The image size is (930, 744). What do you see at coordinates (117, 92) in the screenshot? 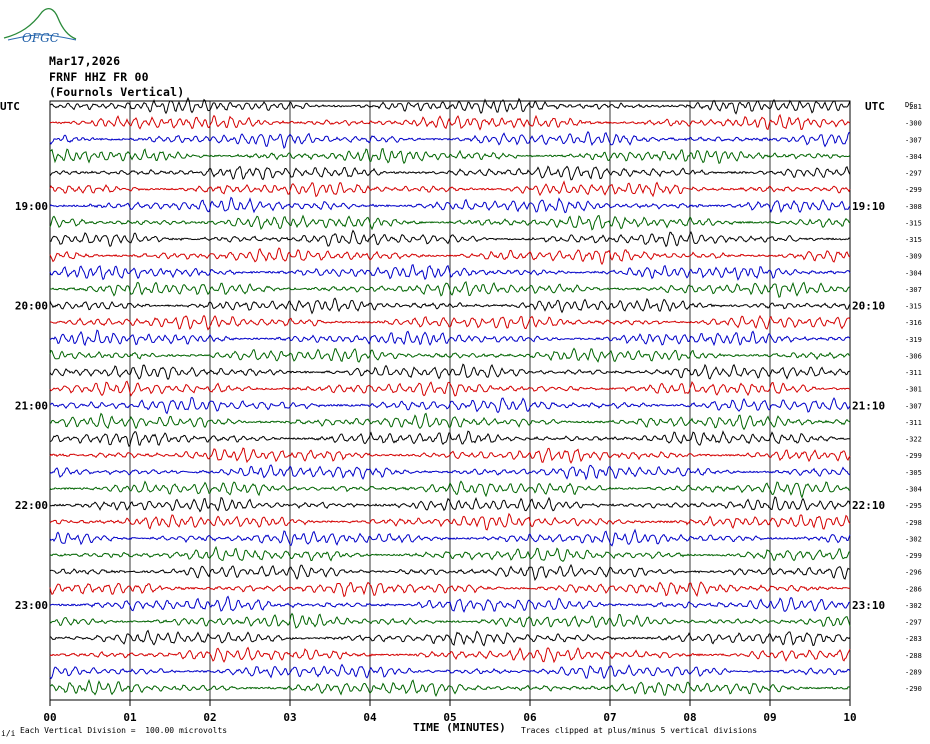
I see `location-label: (Fournols Vertical)` at bounding box center [117, 92].